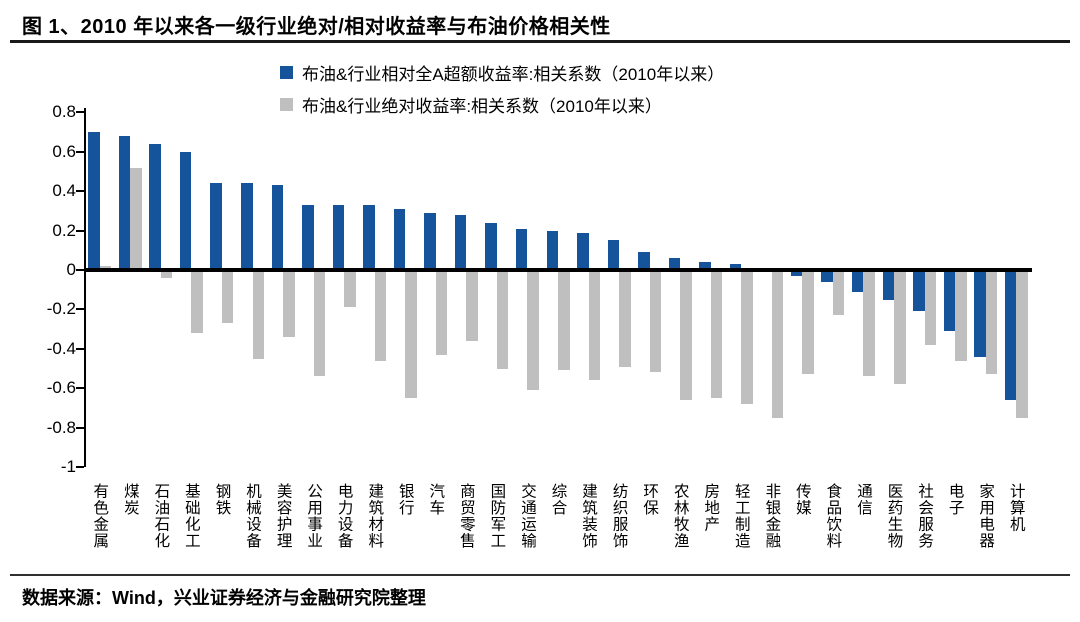 This screenshot has width=1080, height=622. Describe the element at coordinates (130, 499) in the screenshot. I see `category-label: 煤炭` at that location.